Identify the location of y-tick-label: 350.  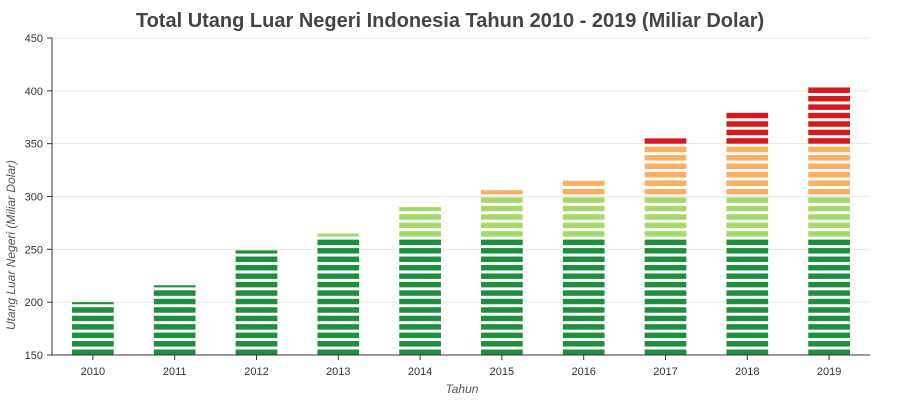
(34, 145).